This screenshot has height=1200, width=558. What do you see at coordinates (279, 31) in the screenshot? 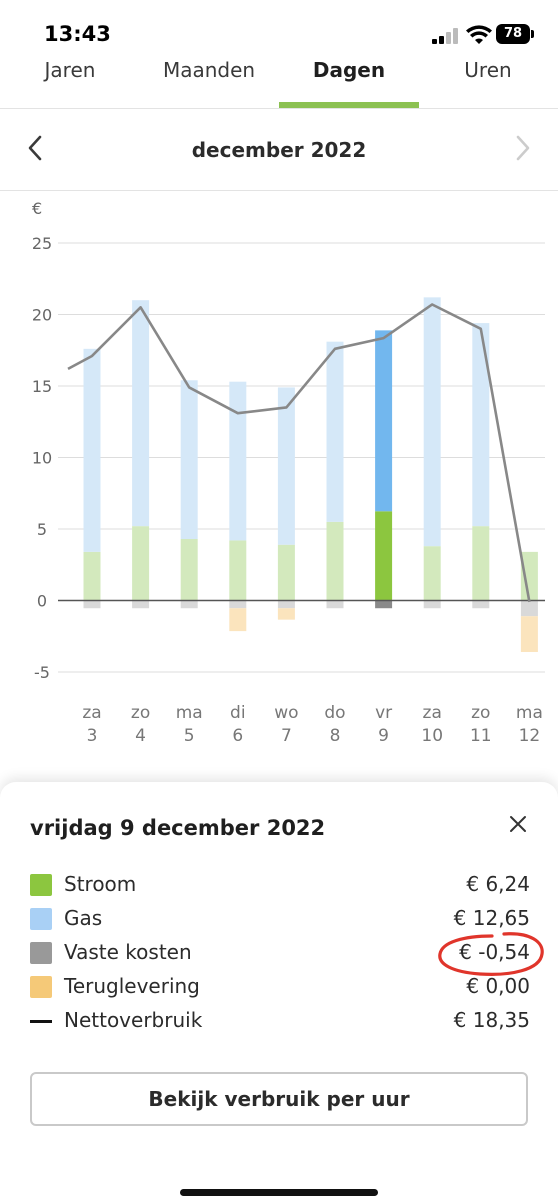
I see `status-bar: 13:43 78` at bounding box center [279, 31].